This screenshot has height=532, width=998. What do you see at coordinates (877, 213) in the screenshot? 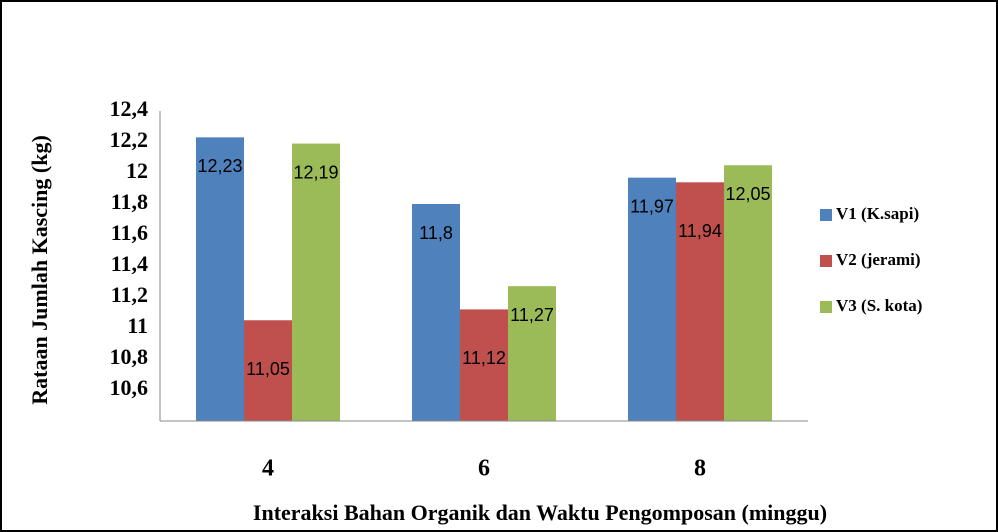
I see `legend-label: V1 (K.sapi)` at bounding box center [877, 213].